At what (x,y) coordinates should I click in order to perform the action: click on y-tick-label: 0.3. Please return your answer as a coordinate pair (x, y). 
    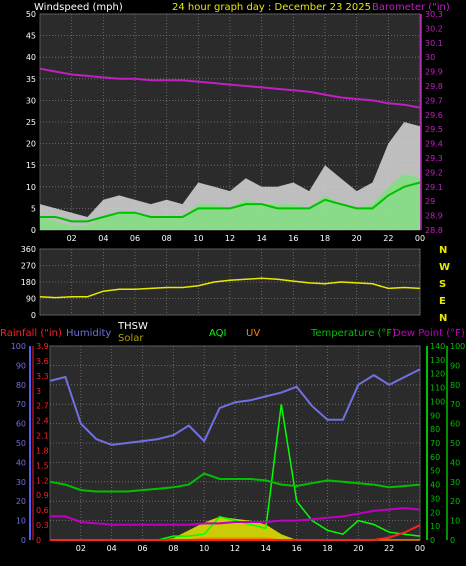
    Looking at the image, I should click on (42, 525).